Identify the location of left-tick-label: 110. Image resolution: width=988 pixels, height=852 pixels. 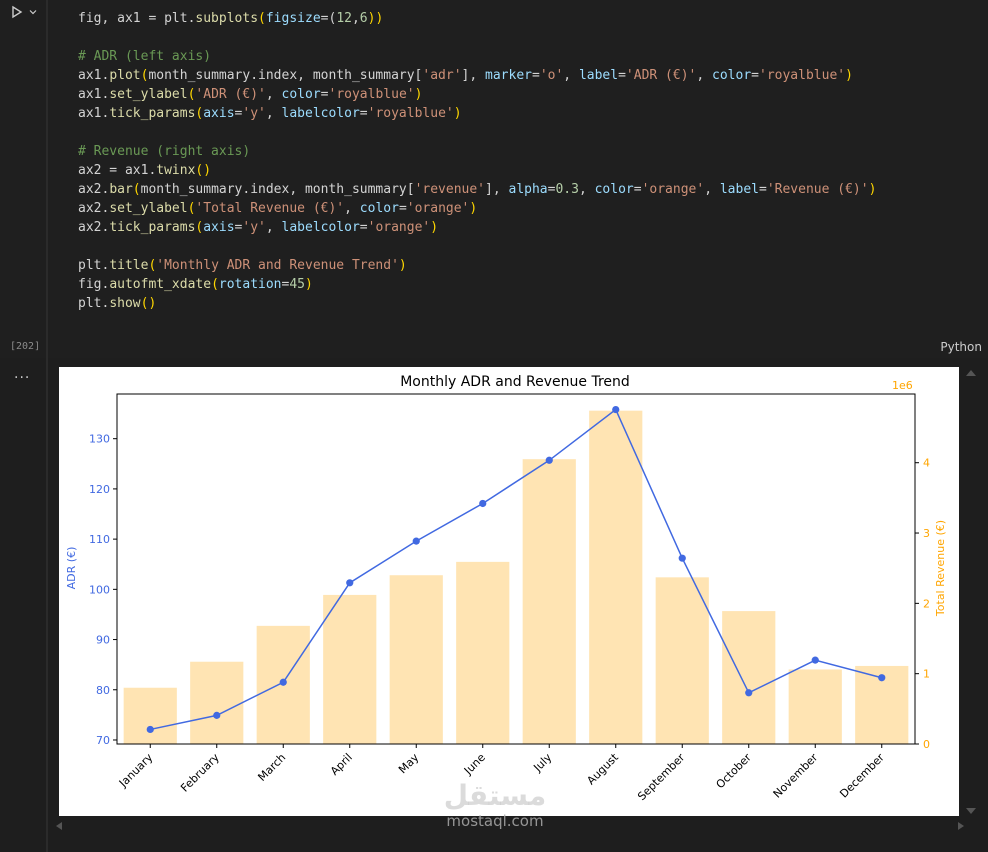
(99, 539).